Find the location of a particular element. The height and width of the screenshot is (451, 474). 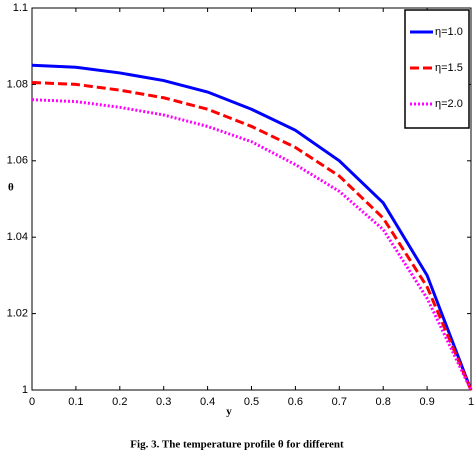

y-tick-label: 1.02 is located at coordinates (17, 314).